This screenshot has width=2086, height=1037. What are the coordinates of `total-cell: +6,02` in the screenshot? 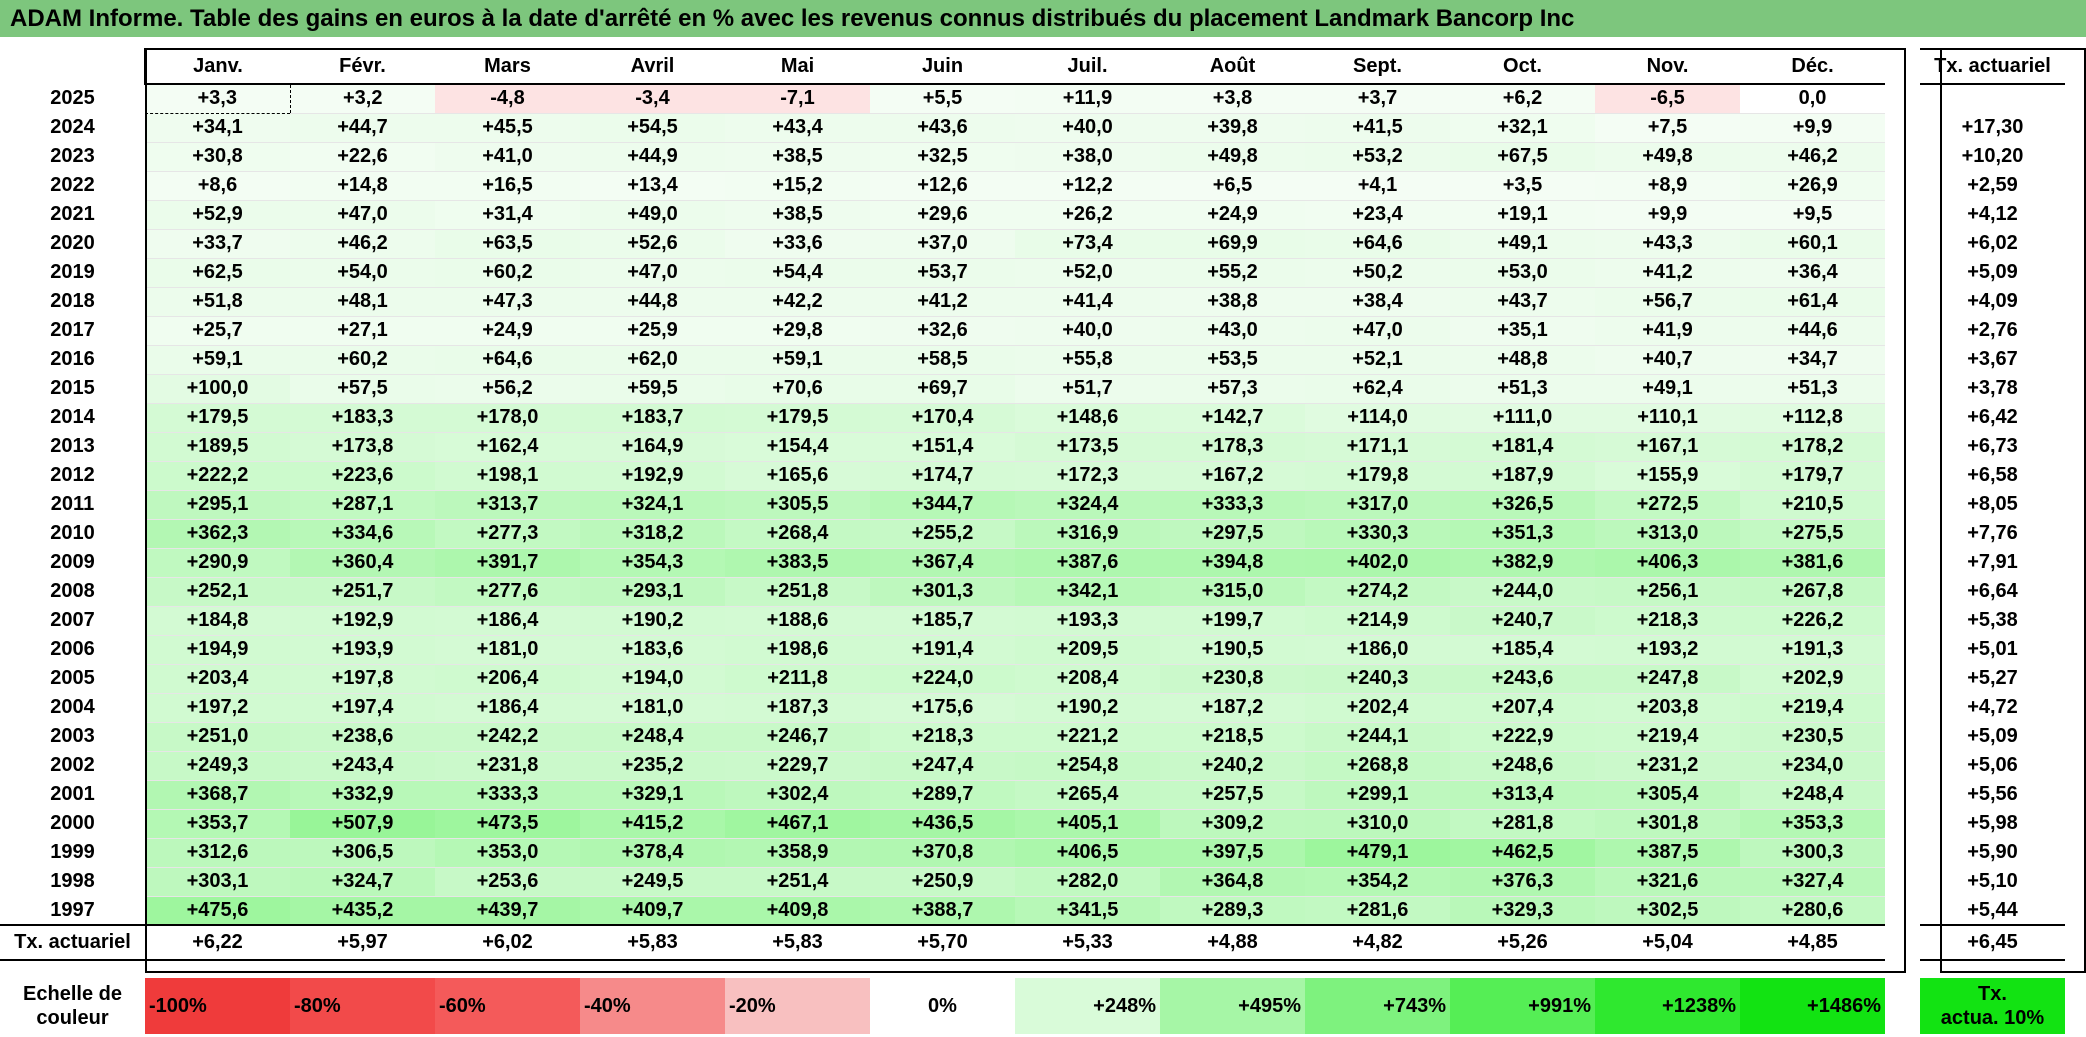 It's located at (507, 942).